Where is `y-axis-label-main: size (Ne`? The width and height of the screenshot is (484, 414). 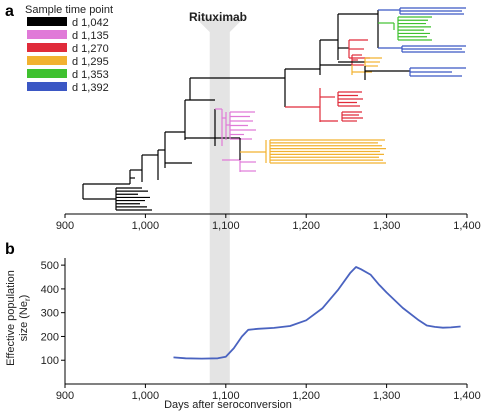
y-axis-label-main: size (Ne is located at coordinates (24, 321).